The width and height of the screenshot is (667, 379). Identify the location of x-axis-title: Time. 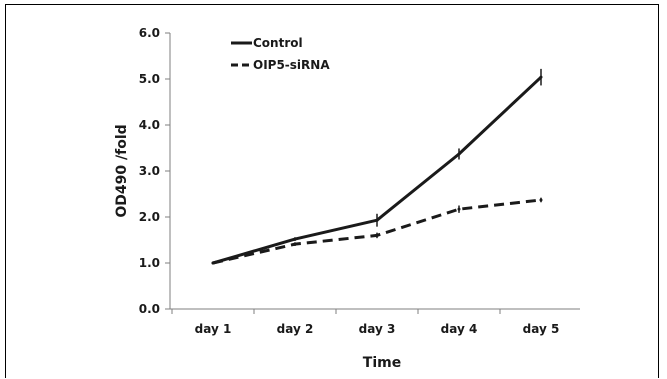
(382, 363).